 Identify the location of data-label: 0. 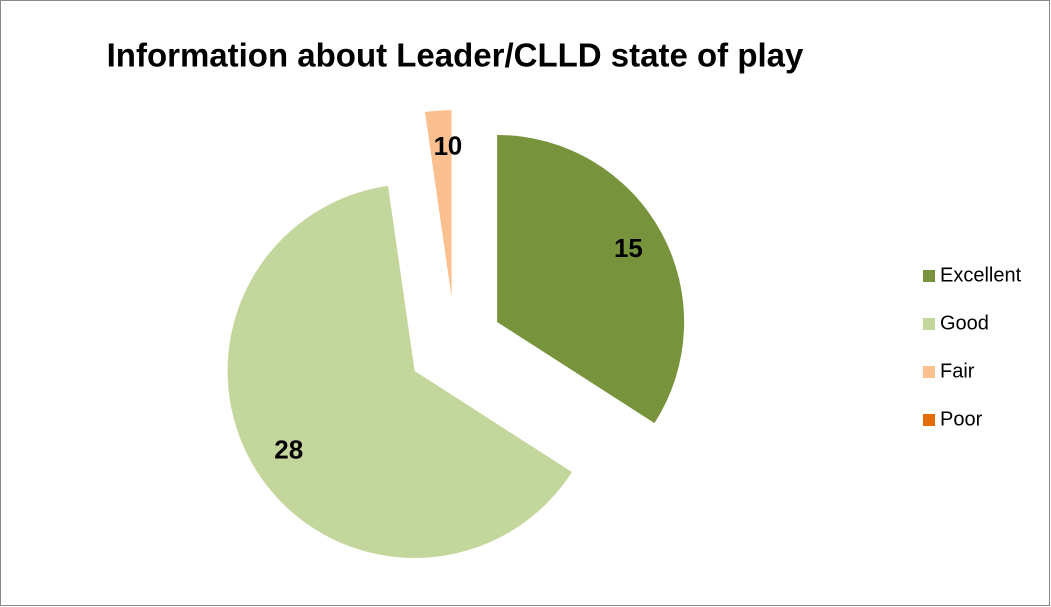
(455, 145).